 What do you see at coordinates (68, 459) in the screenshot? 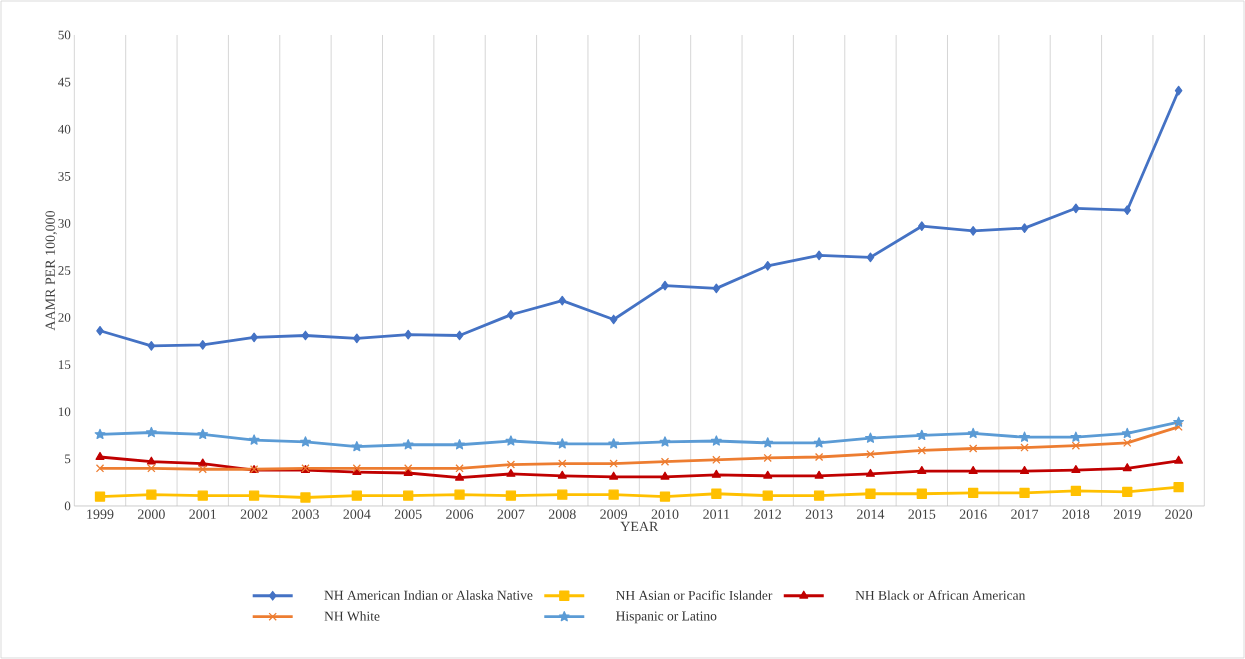
I see `y-tick-label: 5` at bounding box center [68, 459].